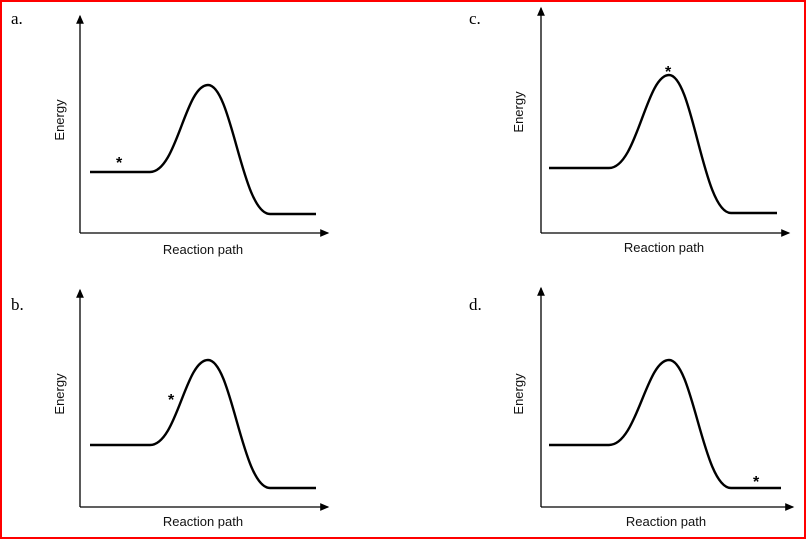  What do you see at coordinates (17, 304) in the screenshot?
I see `panel-label: b.` at bounding box center [17, 304].